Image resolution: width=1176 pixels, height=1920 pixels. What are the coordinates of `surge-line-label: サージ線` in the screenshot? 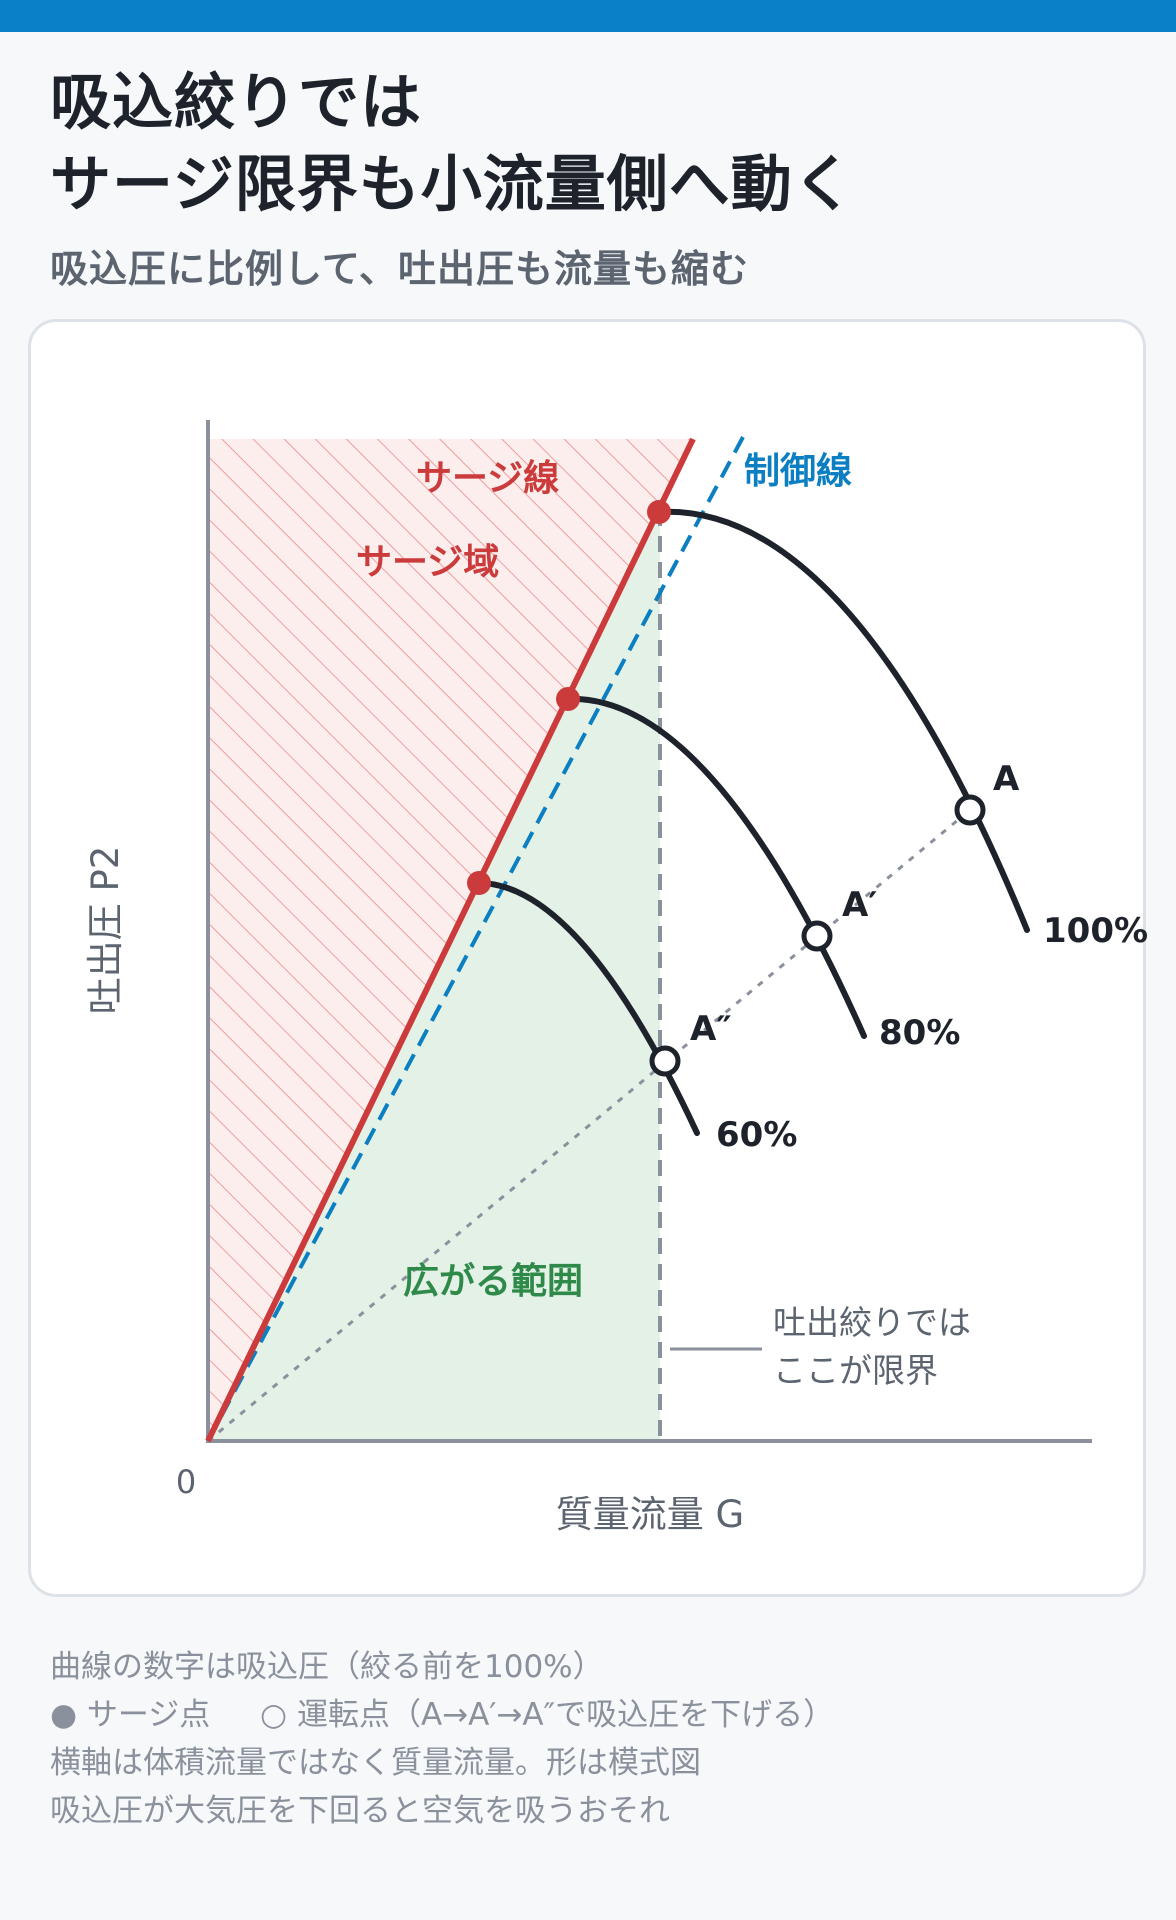 It's located at (487, 478).